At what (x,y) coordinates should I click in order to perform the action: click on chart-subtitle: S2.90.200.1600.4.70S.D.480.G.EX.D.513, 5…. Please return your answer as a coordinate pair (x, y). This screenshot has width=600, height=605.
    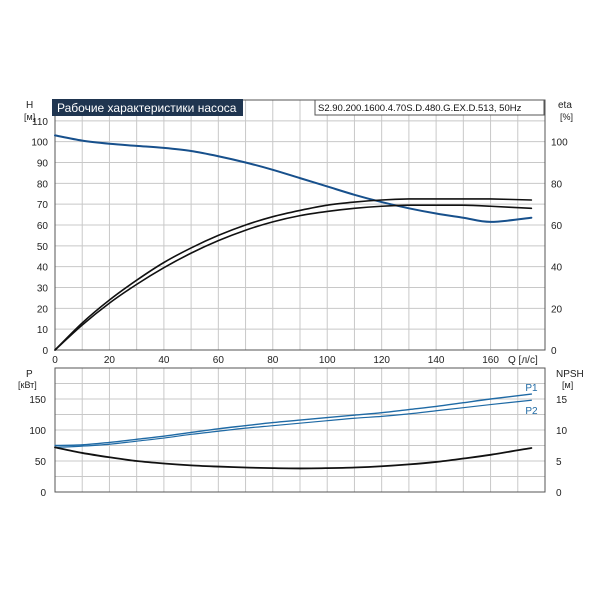
    Looking at the image, I should click on (420, 108).